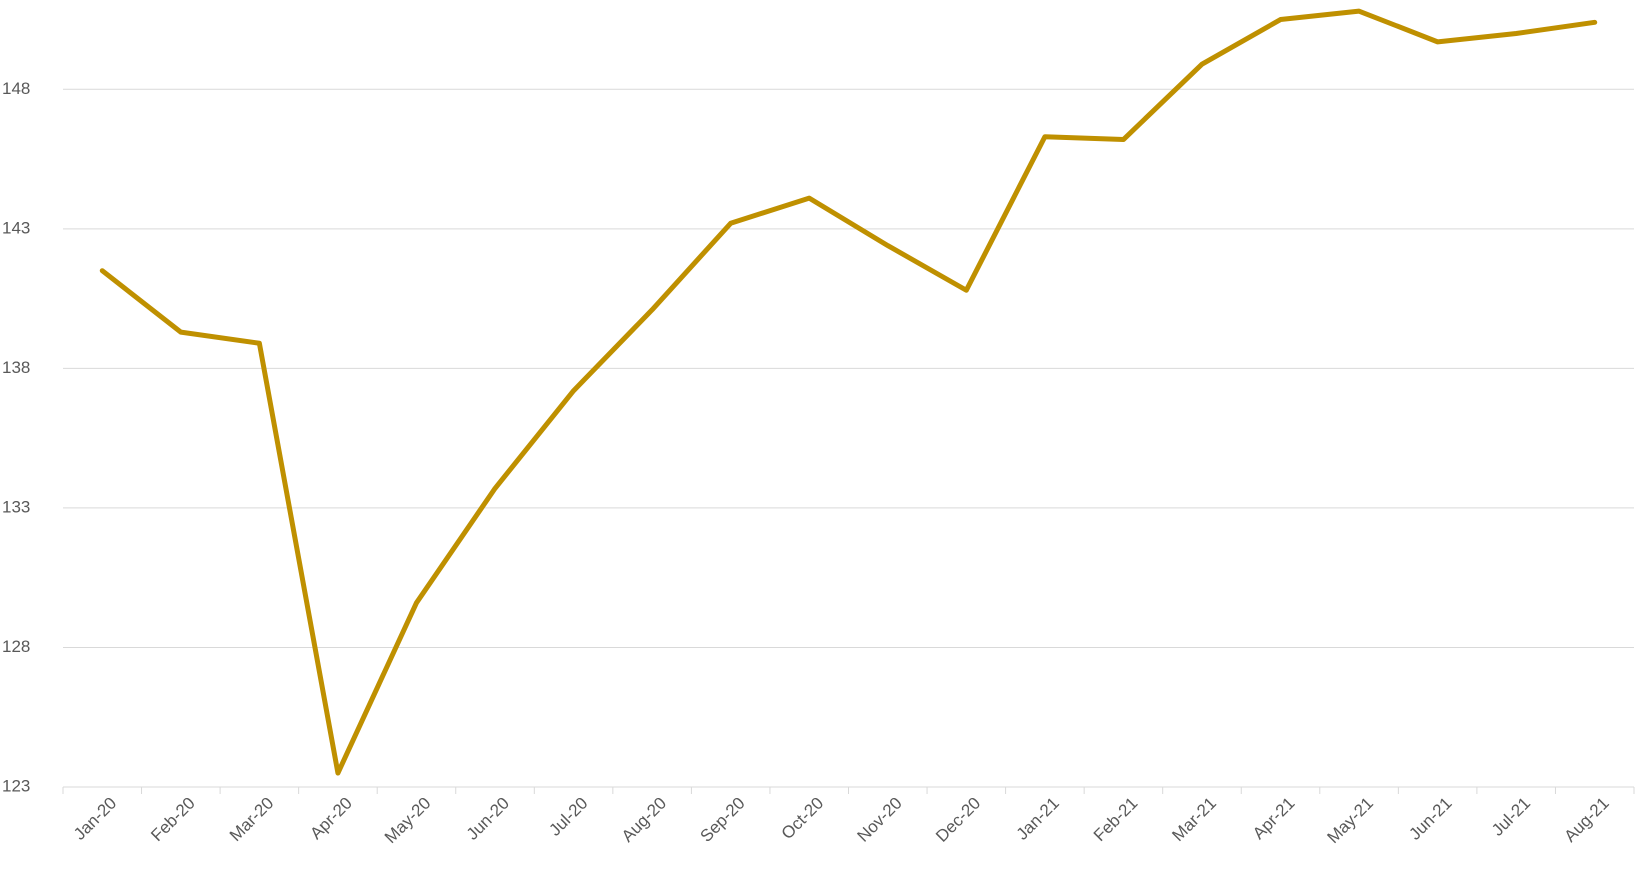  Describe the element at coordinates (173, 820) in the screenshot. I see `x-tick-label: Feb-20` at that location.